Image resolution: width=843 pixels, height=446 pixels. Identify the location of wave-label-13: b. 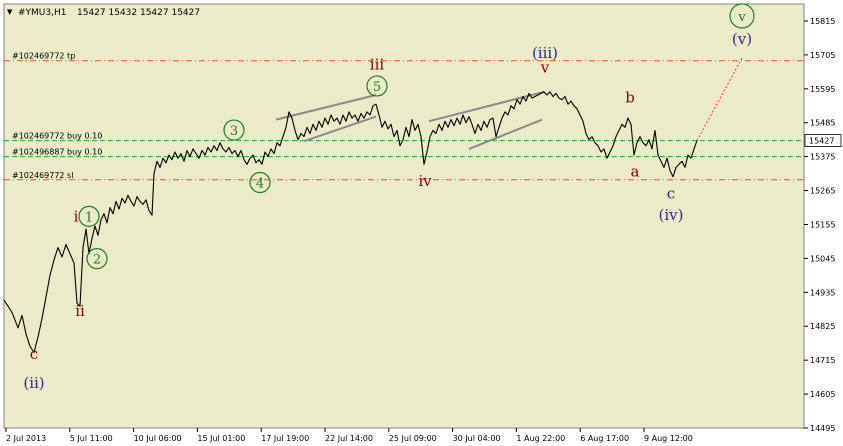
(630, 98).